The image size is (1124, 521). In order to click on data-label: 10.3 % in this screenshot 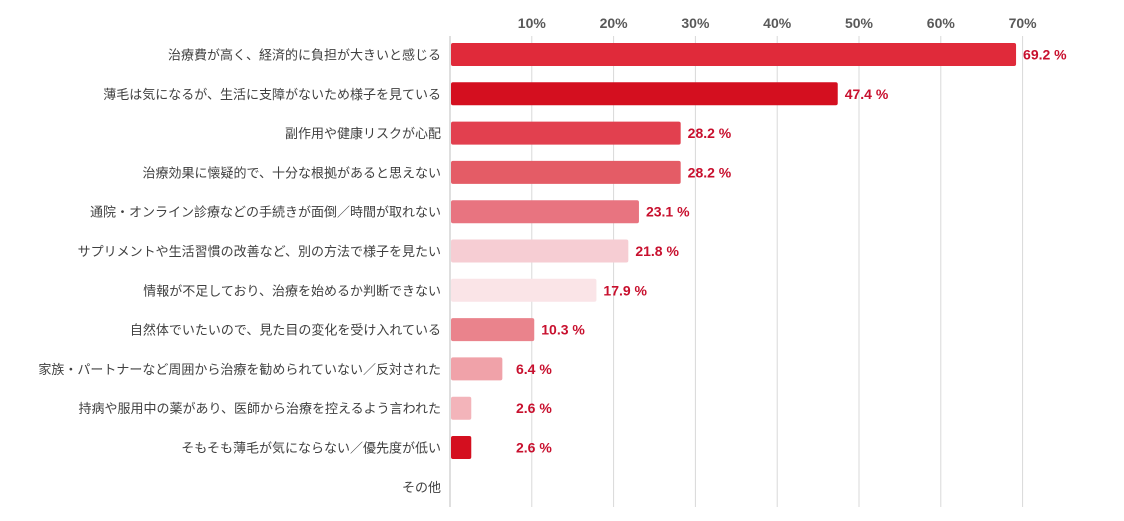, I will do `click(563, 330)`.